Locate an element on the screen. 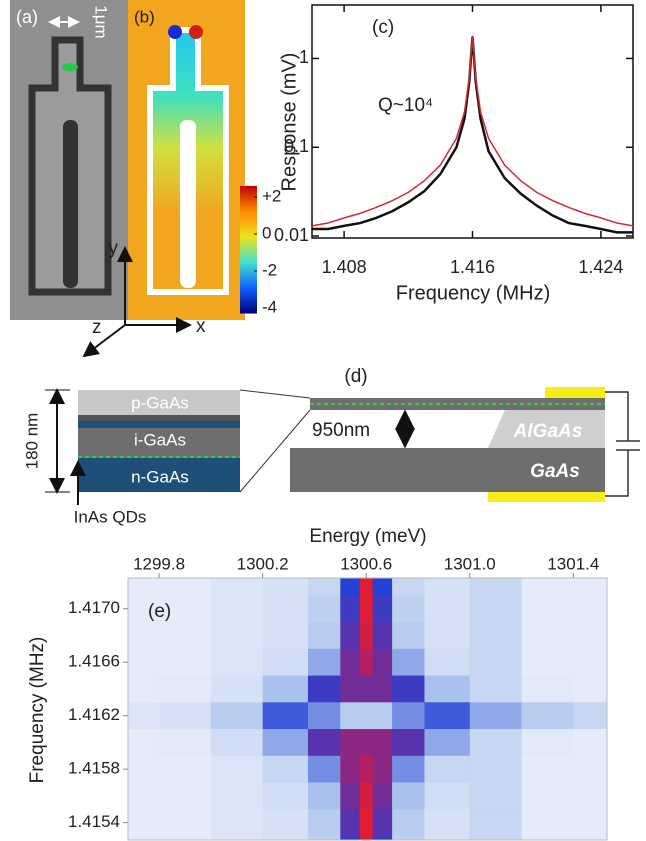 The width and height of the screenshot is (646, 841). layer-label: p-GaAs is located at coordinates (160, 402).